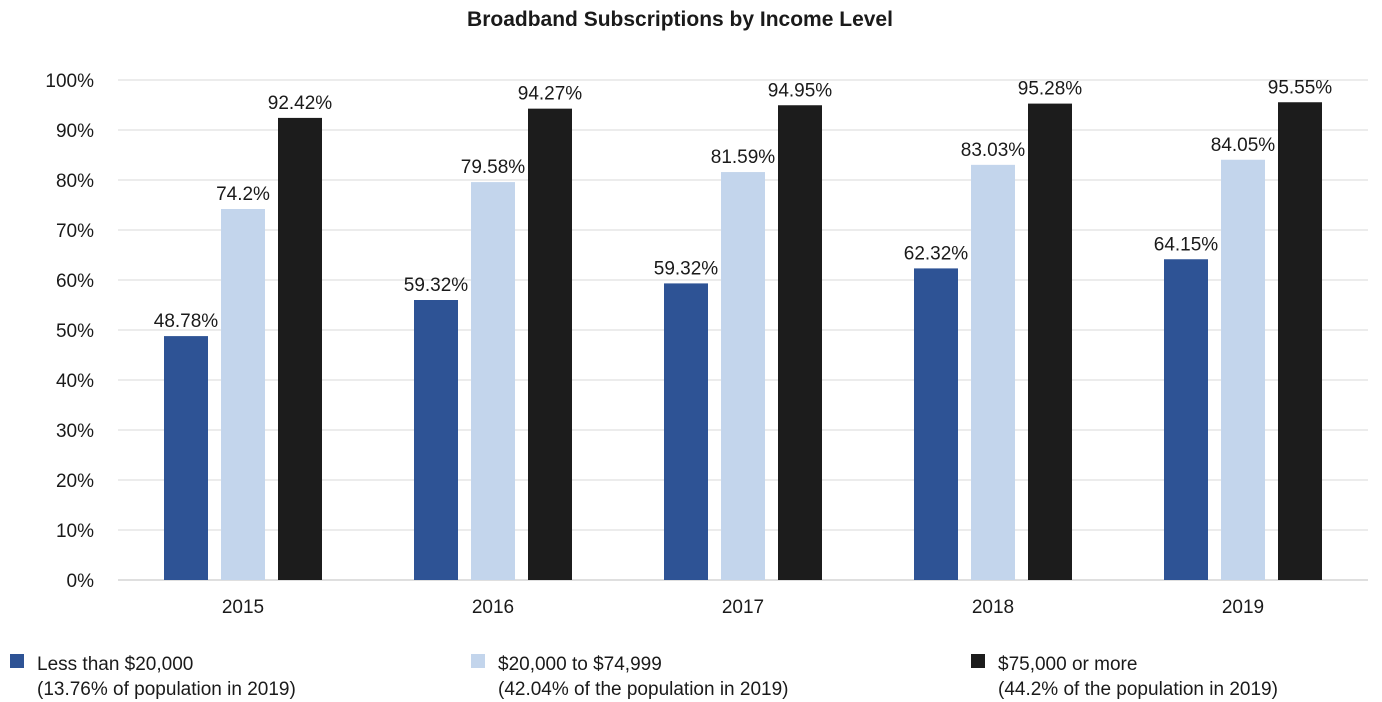 Image resolution: width=1382 pixels, height=702 pixels. What do you see at coordinates (75, 481) in the screenshot?
I see `y-tick-label: 20%` at bounding box center [75, 481].